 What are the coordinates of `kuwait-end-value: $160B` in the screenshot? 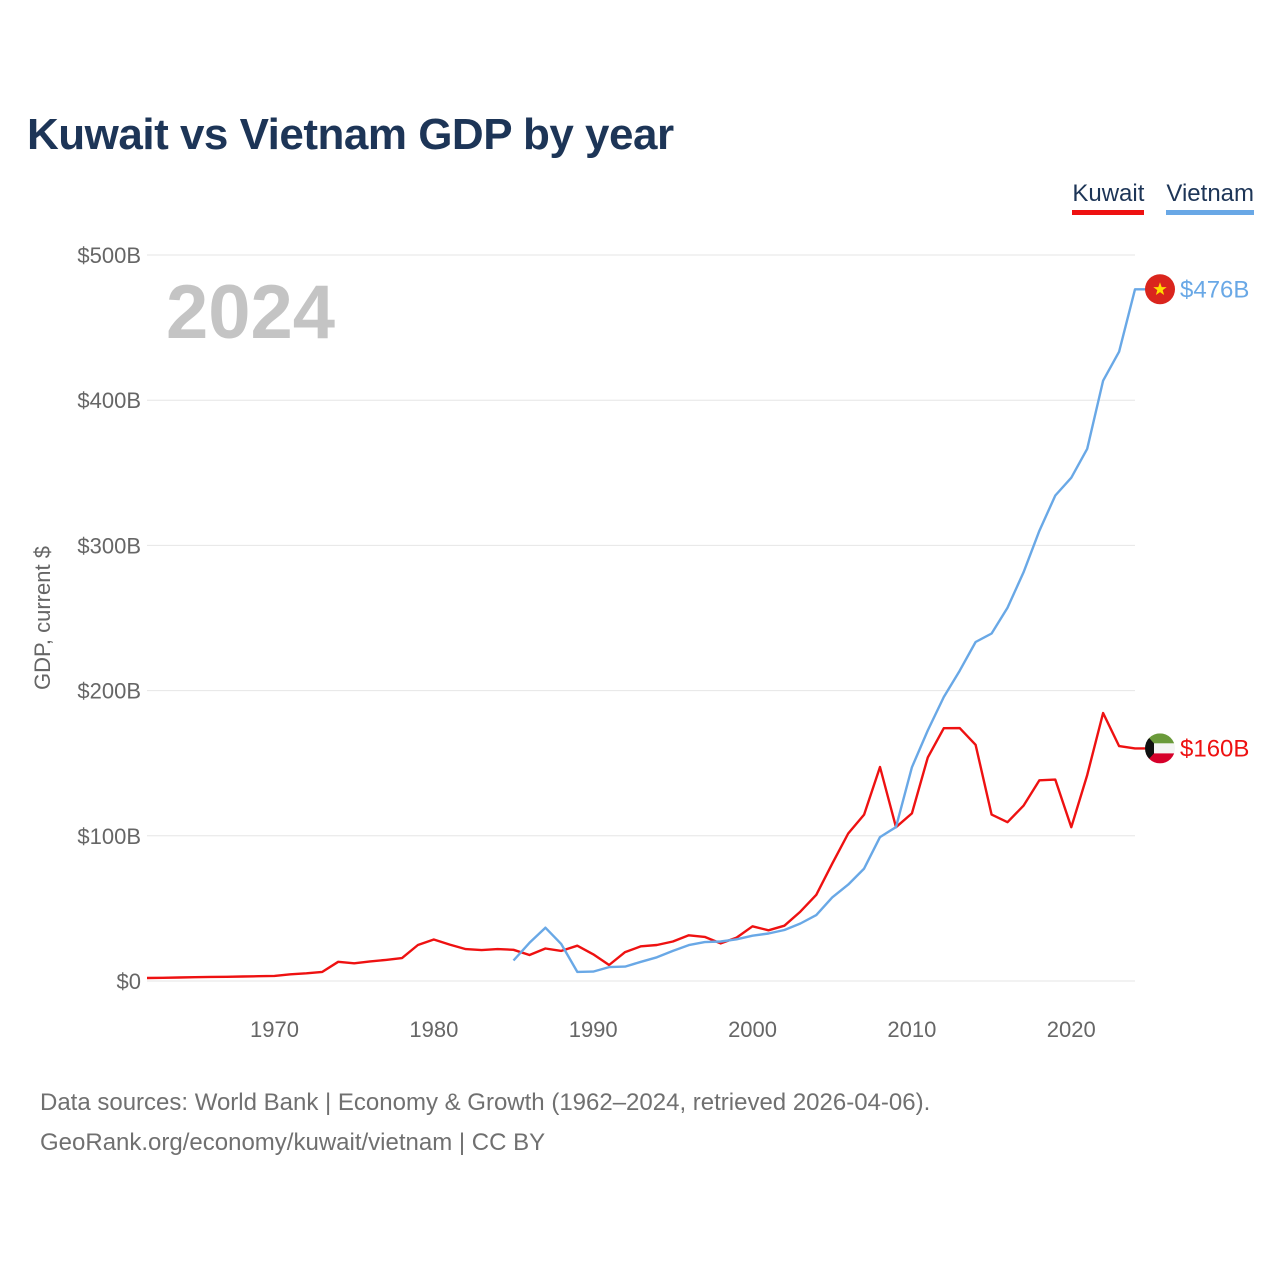 It's located at (1214, 748).